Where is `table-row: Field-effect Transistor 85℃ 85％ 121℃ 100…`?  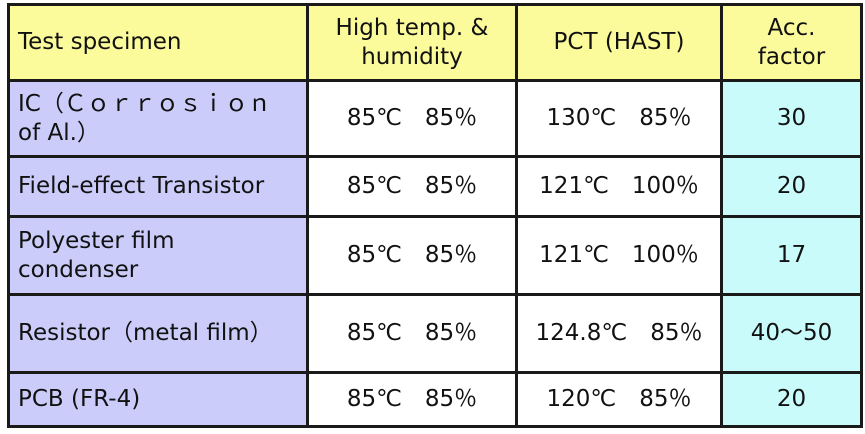
table-row: Field-effect Transistor 85℃ 85％ 121℃ 100… is located at coordinates (435, 186).